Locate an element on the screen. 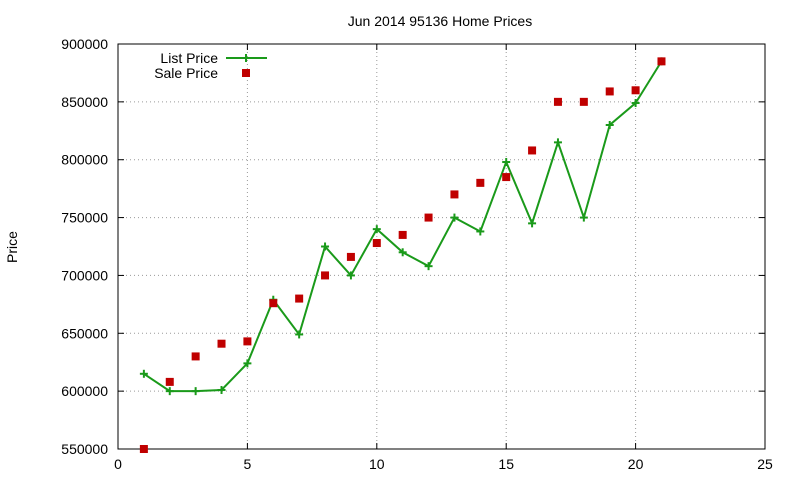  y-tick-label: 850000 is located at coordinates (84, 102).